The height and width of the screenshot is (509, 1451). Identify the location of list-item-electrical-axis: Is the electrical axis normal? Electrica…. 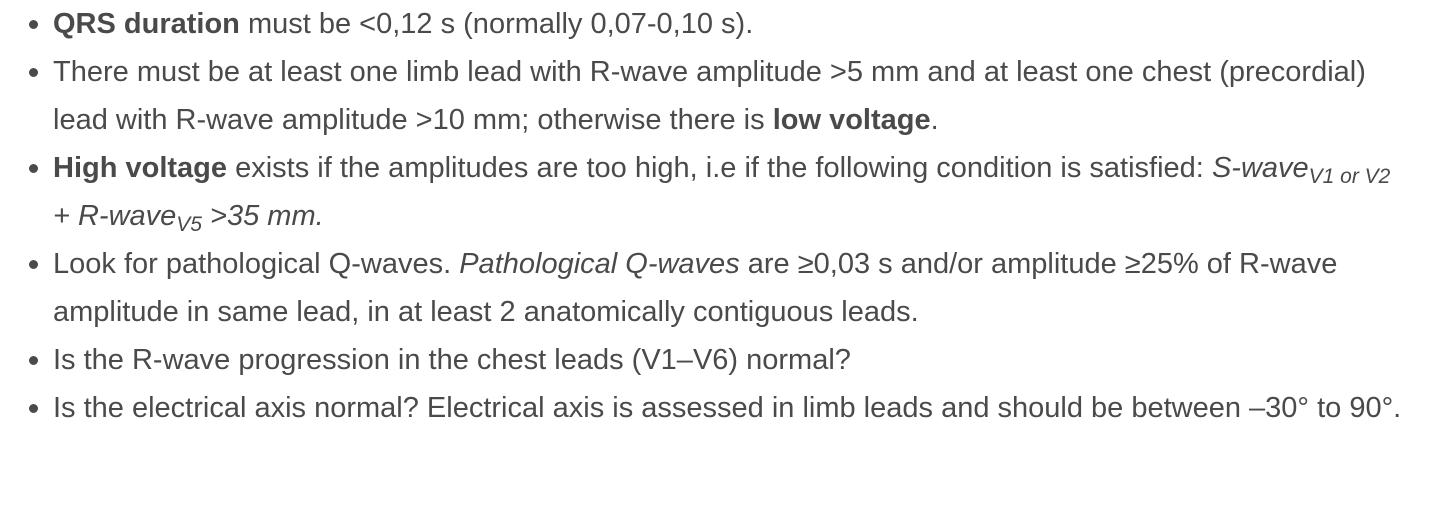
(716, 408).